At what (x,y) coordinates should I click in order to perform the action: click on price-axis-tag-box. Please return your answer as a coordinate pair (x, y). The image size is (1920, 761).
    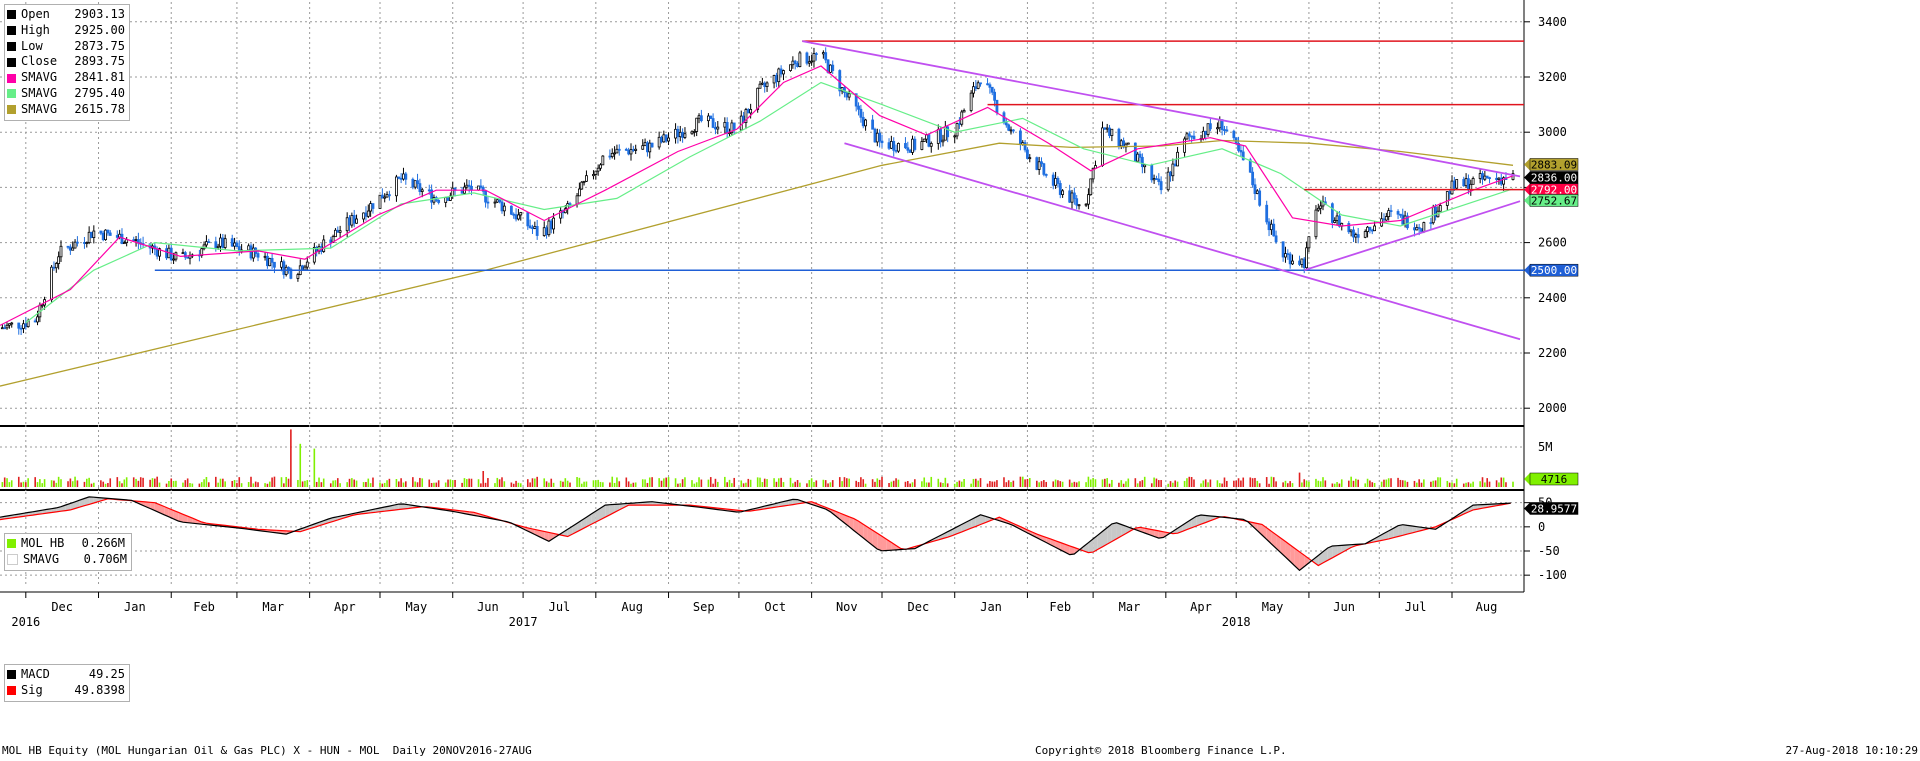
    Looking at the image, I should click on (1554, 200).